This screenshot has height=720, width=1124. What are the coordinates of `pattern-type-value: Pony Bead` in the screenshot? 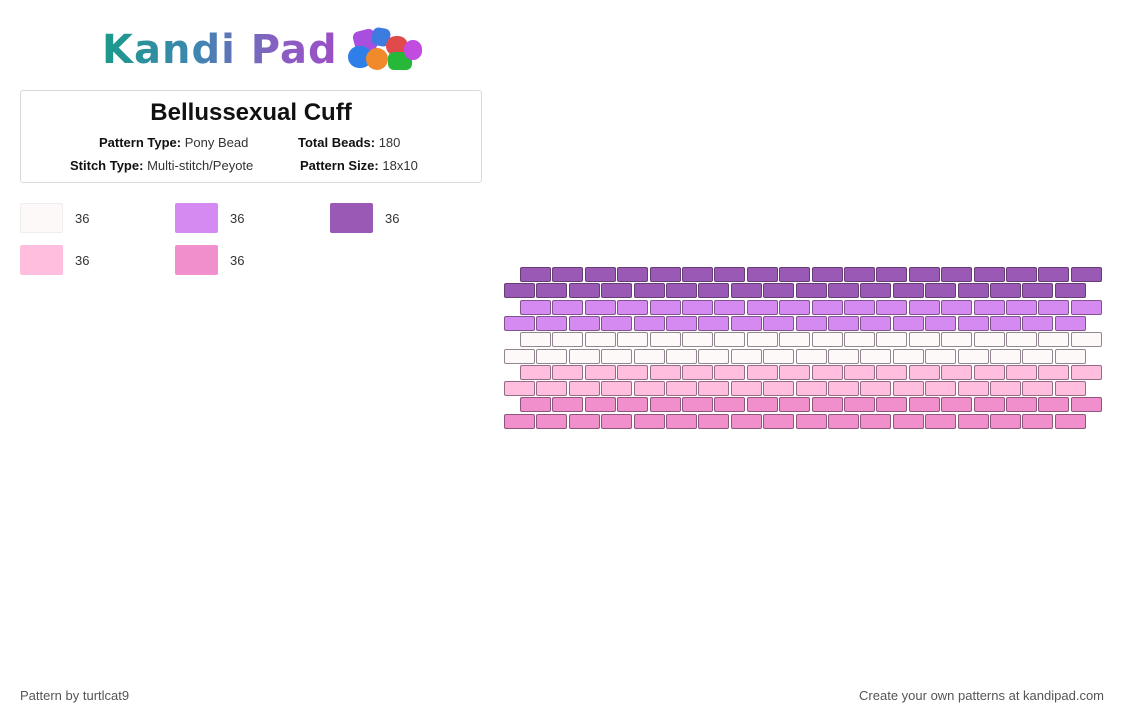 It's located at (216, 142).